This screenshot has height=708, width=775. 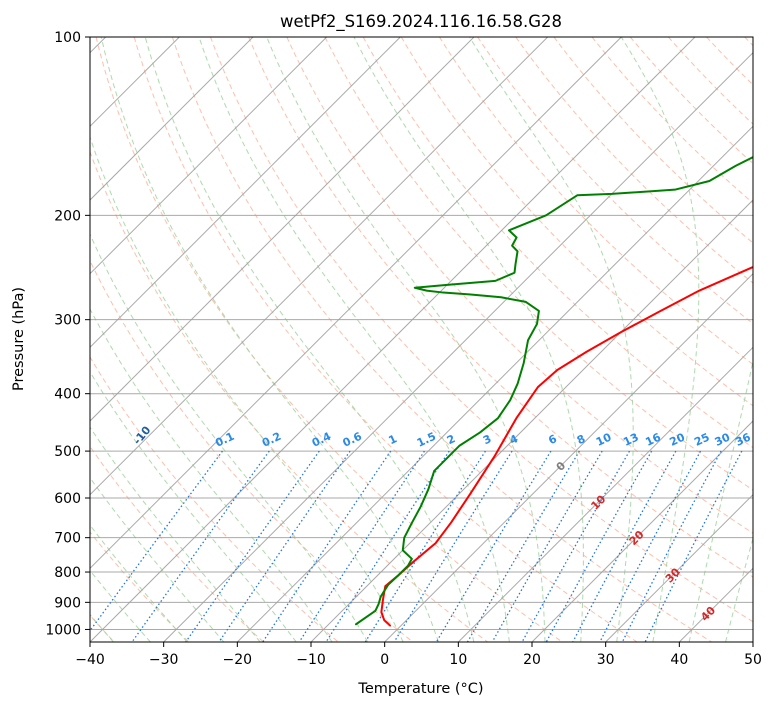 I want to click on y-tick-label: 800, so click(x=67, y=573).